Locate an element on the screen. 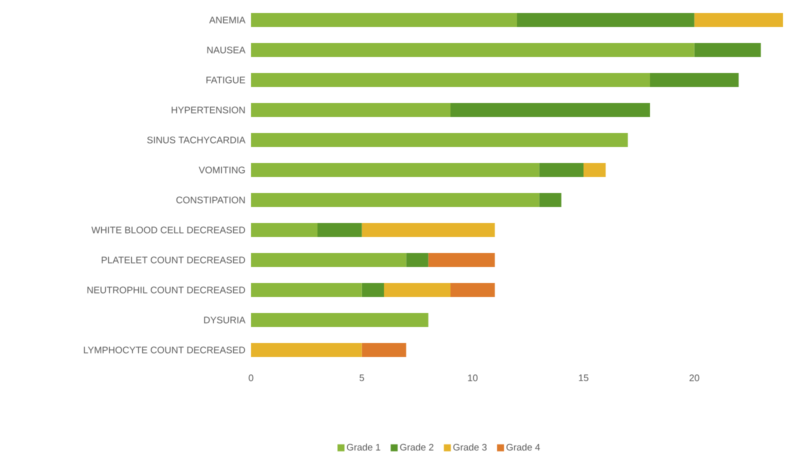 The width and height of the screenshot is (786, 457). y-tick-label: VOMITING is located at coordinates (221, 170).